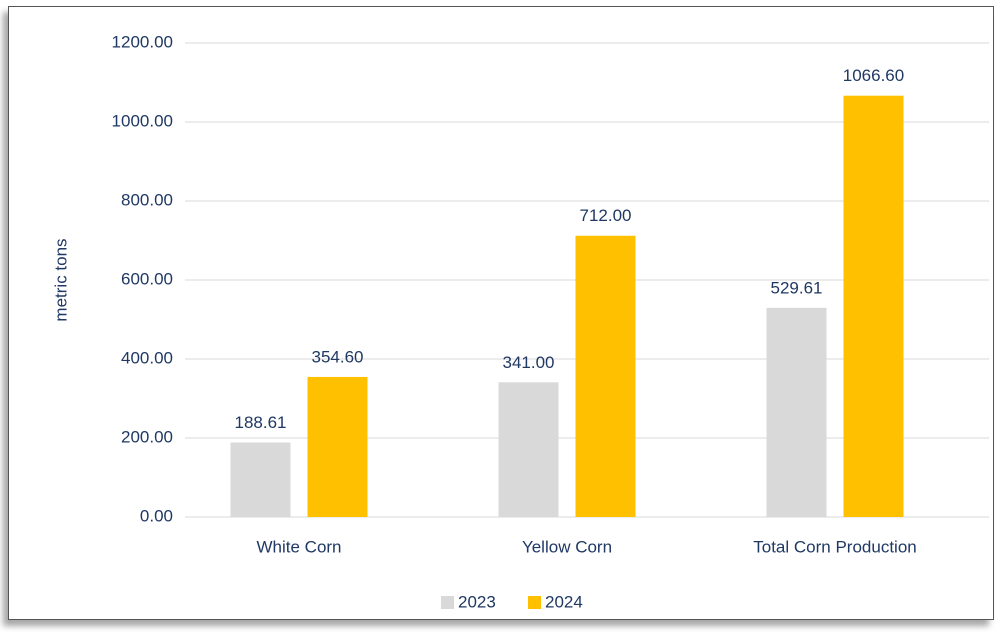 This screenshot has width=1005, height=633. What do you see at coordinates (477, 601) in the screenshot?
I see `legend-label: 2023` at bounding box center [477, 601].